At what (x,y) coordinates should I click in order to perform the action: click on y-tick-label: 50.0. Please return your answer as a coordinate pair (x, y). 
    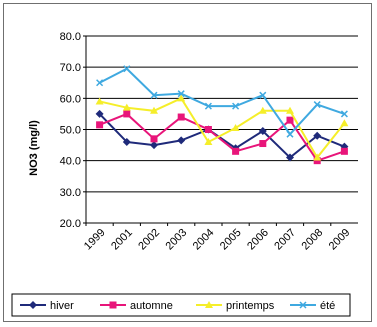
    Looking at the image, I should click on (70, 131).